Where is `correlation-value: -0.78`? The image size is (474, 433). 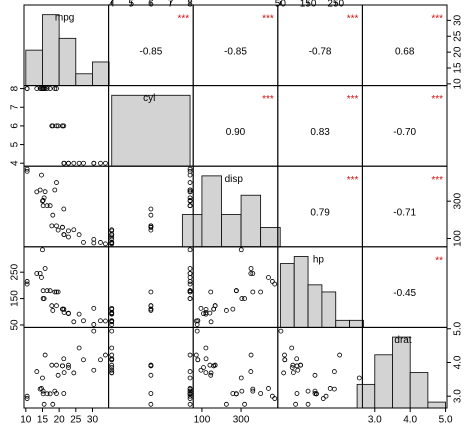 correlation-value: -0.78 is located at coordinates (320, 51).